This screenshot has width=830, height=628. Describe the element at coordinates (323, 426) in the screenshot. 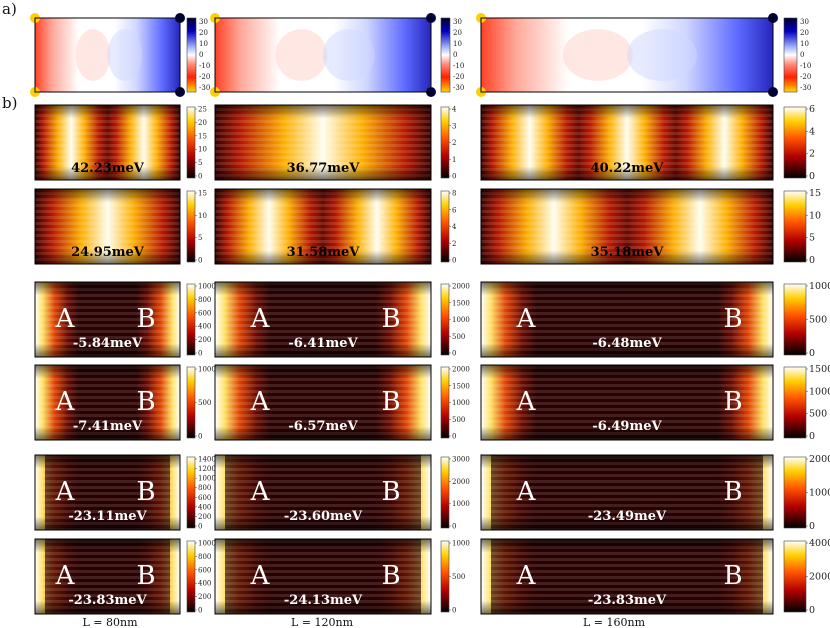

I see `energy-label: -6.57meV` at that location.